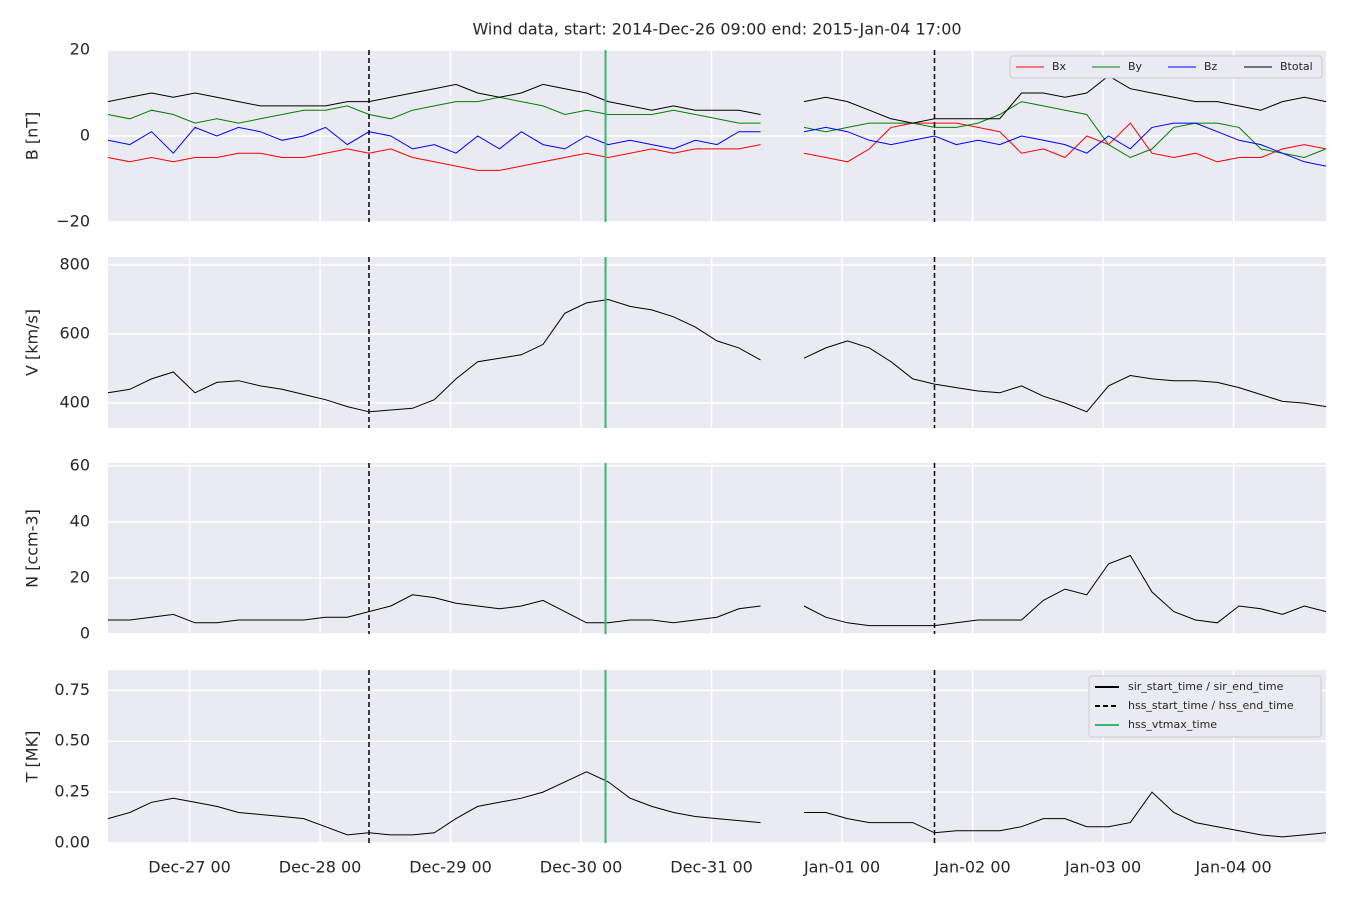  What do you see at coordinates (711, 867) in the screenshot?
I see `x-tick-label: Dec-31 00` at bounding box center [711, 867].